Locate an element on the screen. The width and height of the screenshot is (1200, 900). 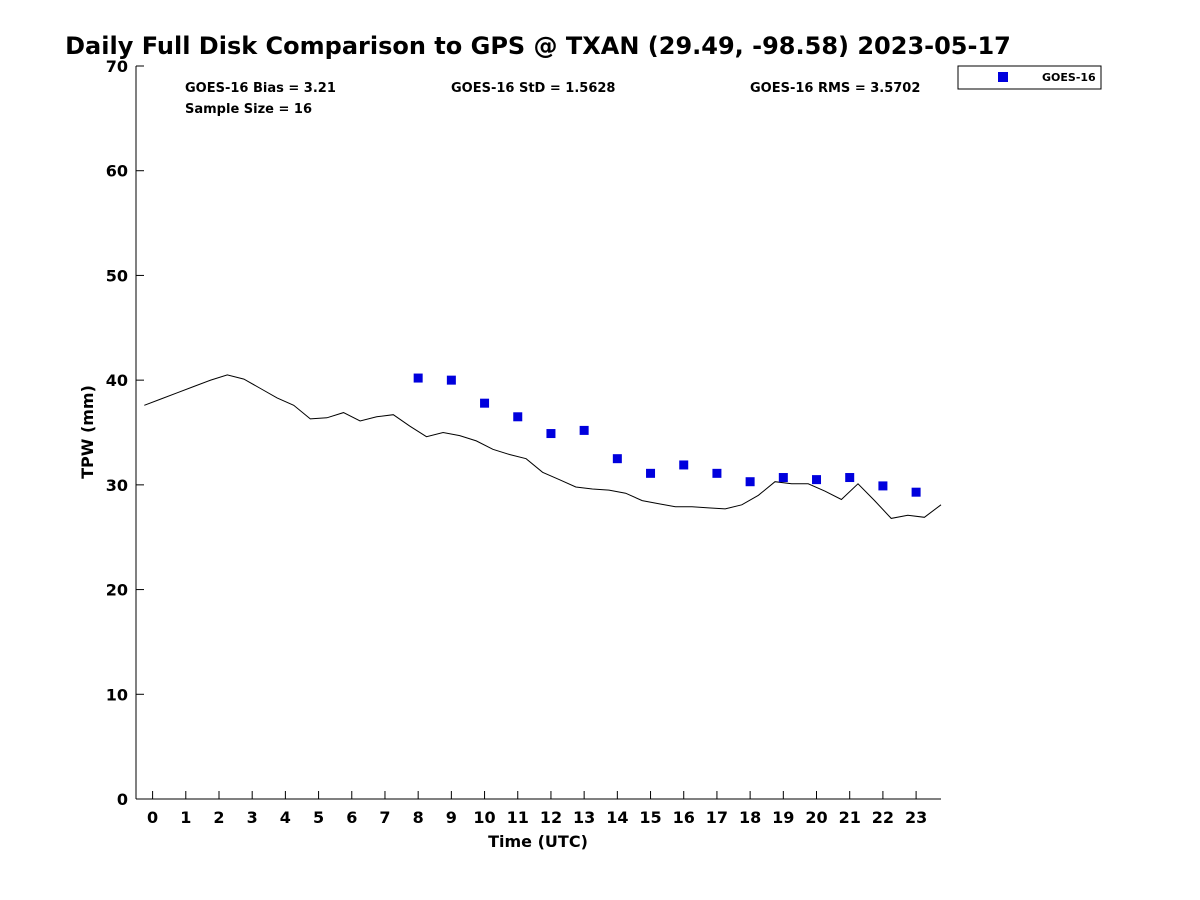
gps-series-line is located at coordinates (543, 446).